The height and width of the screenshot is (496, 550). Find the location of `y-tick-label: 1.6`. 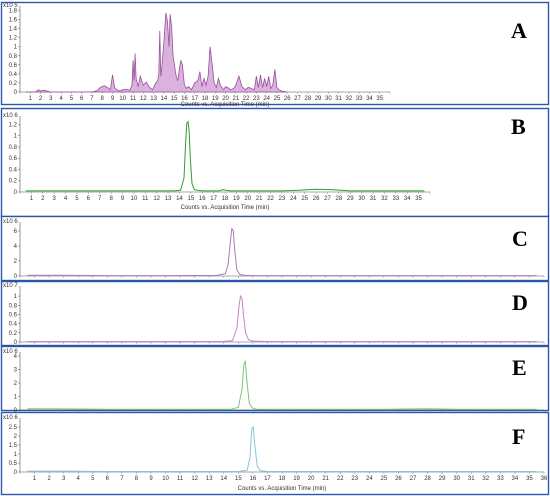

y-tick-label: 1.6 is located at coordinates (13, 21).